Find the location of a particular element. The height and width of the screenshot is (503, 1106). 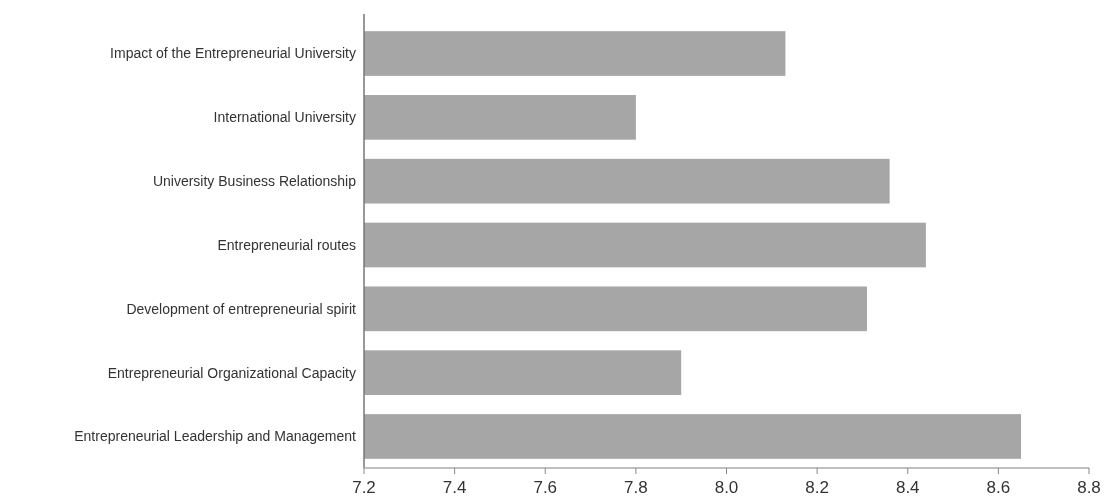

y-tick-label: Entrepreneurial Leadership and Management is located at coordinates (215, 436).